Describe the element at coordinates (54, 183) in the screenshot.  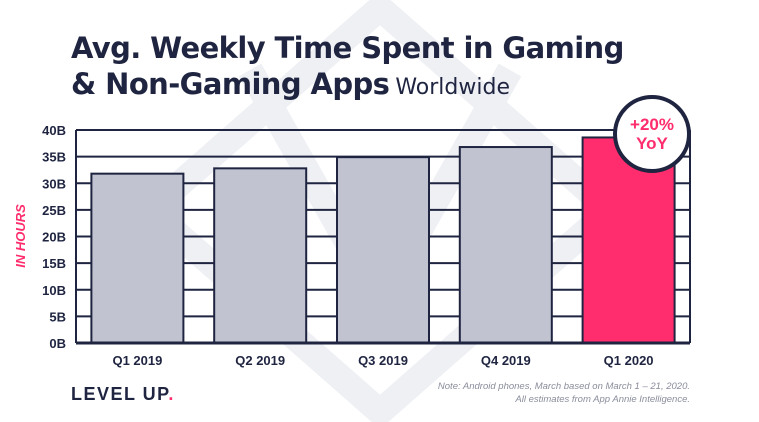
I see `y-tick-label: 30B` at that location.